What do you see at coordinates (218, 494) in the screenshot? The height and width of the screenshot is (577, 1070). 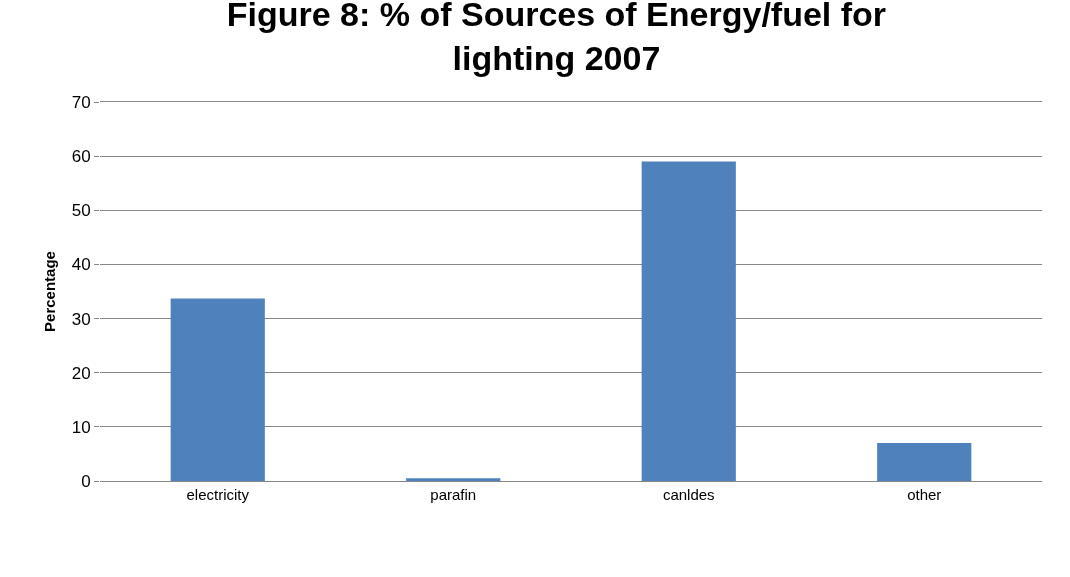 I see `x-tick-label: electricity` at bounding box center [218, 494].